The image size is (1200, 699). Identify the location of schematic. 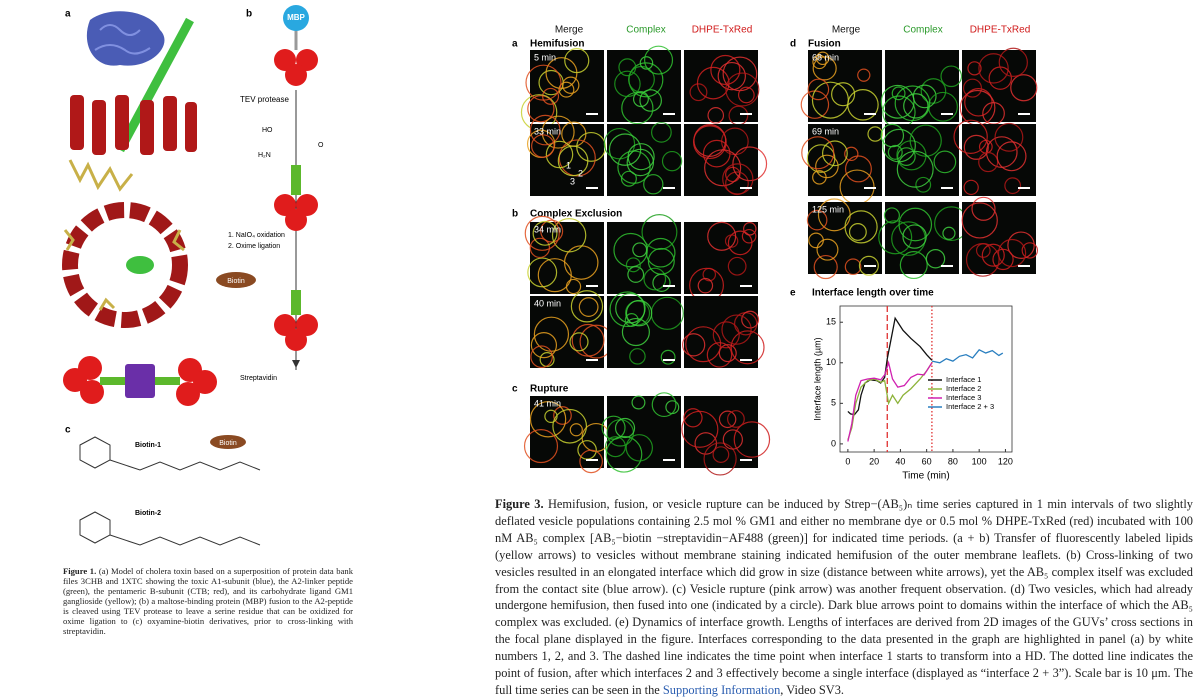
(190, 205).